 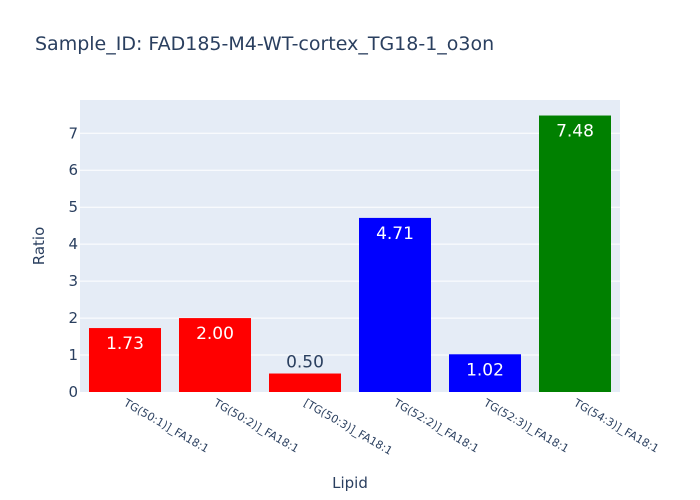 What do you see at coordinates (73, 170) in the screenshot?
I see `y-tick-label: 6` at bounding box center [73, 170].